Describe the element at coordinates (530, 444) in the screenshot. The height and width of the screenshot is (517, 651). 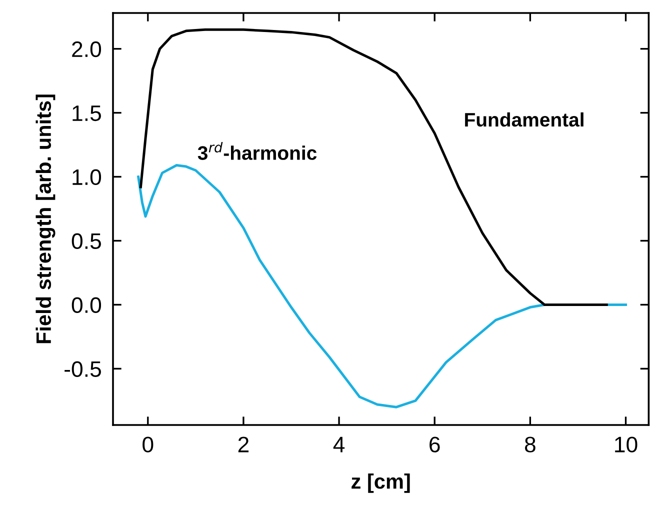
I see `x-tick-label: 8` at that location.